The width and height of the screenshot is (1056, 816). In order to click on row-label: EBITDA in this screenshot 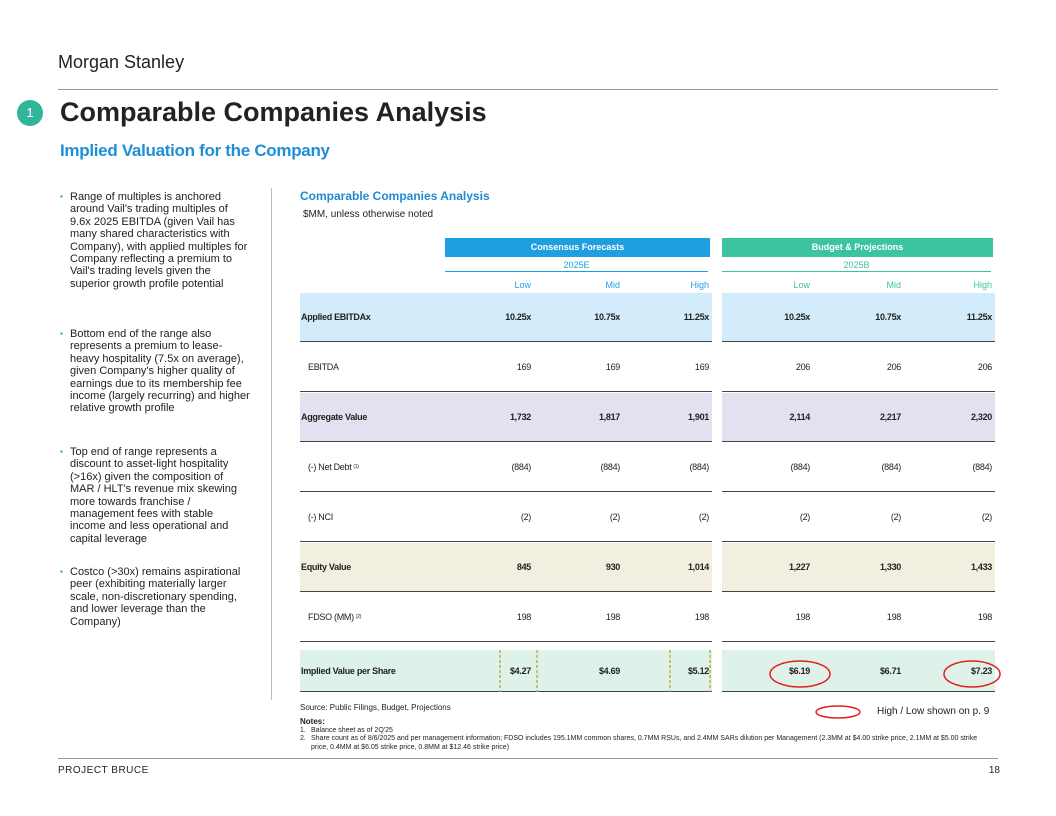, I will do `click(372, 367)`.